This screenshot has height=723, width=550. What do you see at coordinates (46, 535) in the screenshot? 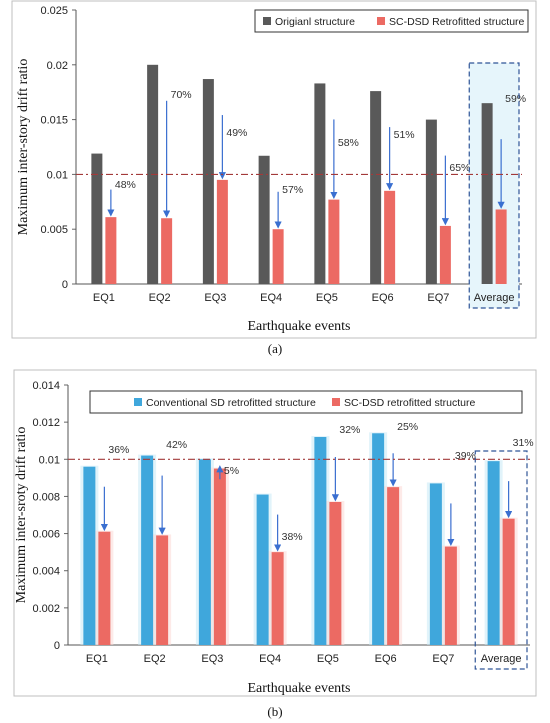
I see `y-tick-label: 0.006` at bounding box center [46, 535].